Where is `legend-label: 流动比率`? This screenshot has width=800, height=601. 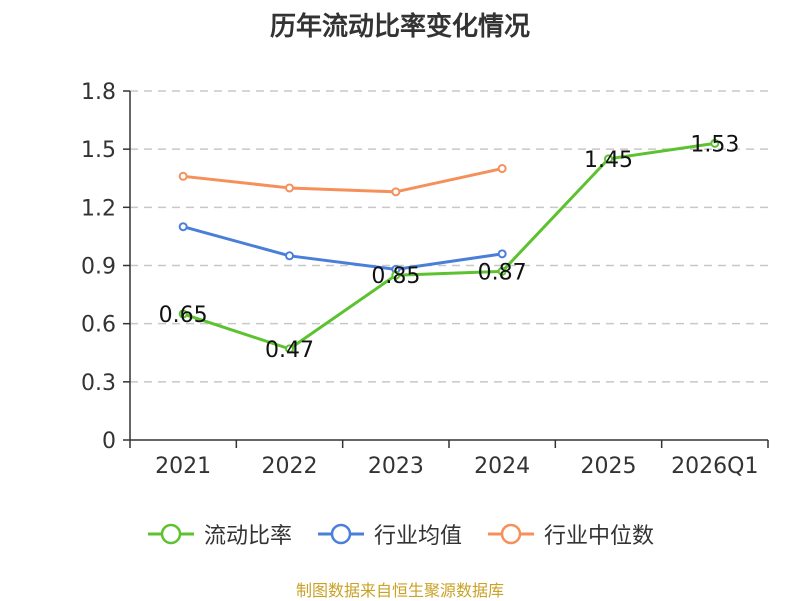
legend-label: 流动比率 is located at coordinates (247, 536).